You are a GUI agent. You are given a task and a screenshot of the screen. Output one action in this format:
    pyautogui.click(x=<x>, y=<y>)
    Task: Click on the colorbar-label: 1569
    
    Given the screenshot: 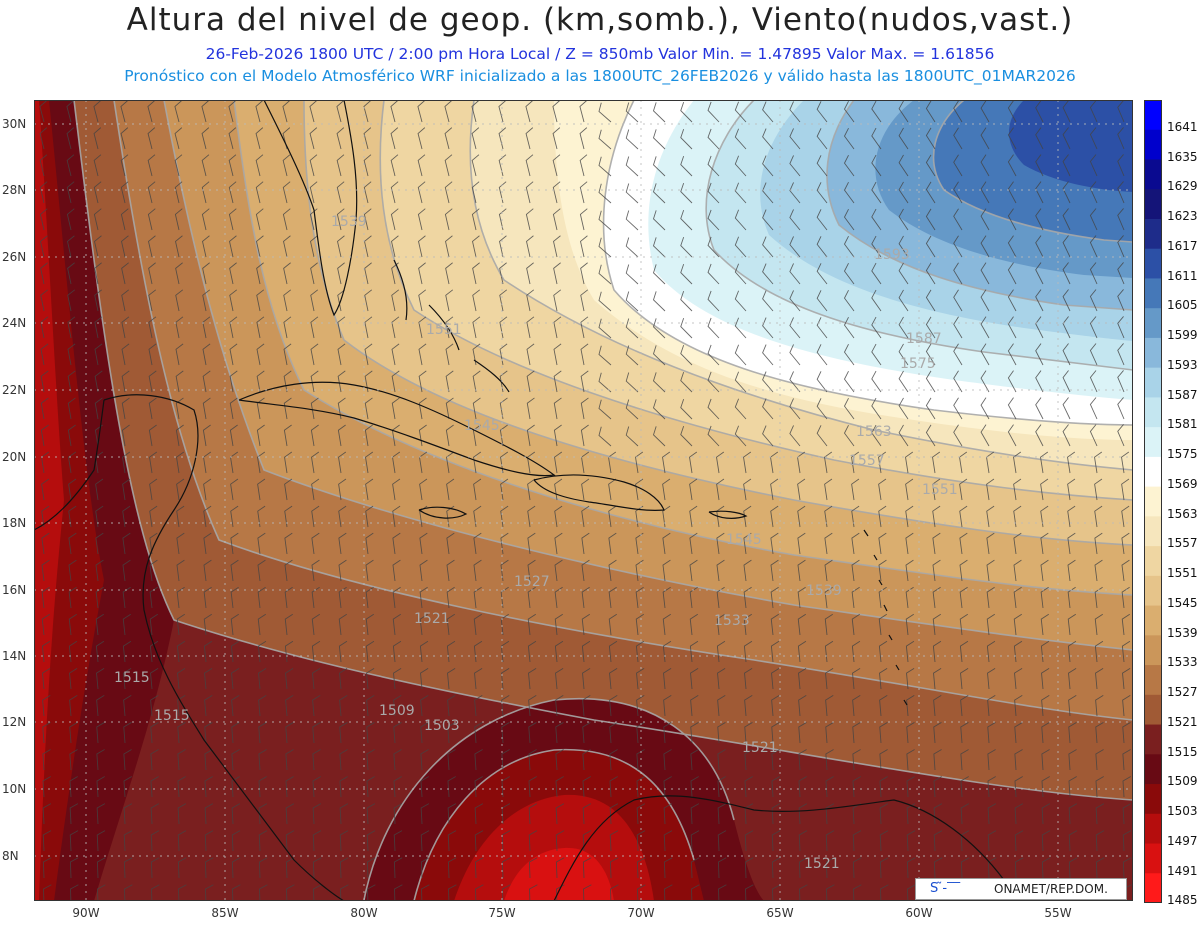 What is the action you would take?
    pyautogui.click(x=1182, y=483)
    